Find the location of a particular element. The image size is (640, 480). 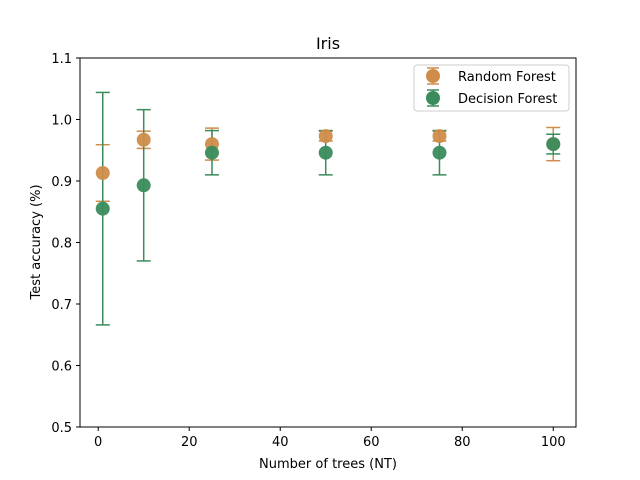

y-tick-label: 1.0 is located at coordinates (61, 121).